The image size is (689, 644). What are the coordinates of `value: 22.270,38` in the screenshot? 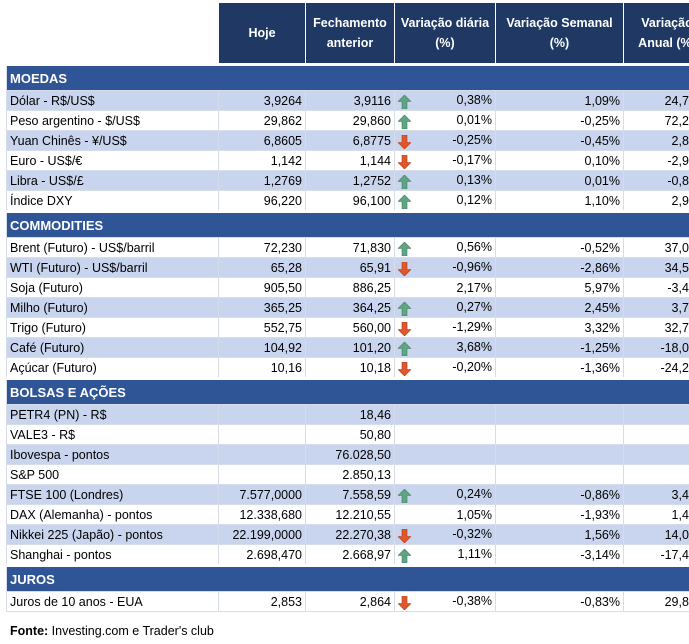 It's located at (363, 534).